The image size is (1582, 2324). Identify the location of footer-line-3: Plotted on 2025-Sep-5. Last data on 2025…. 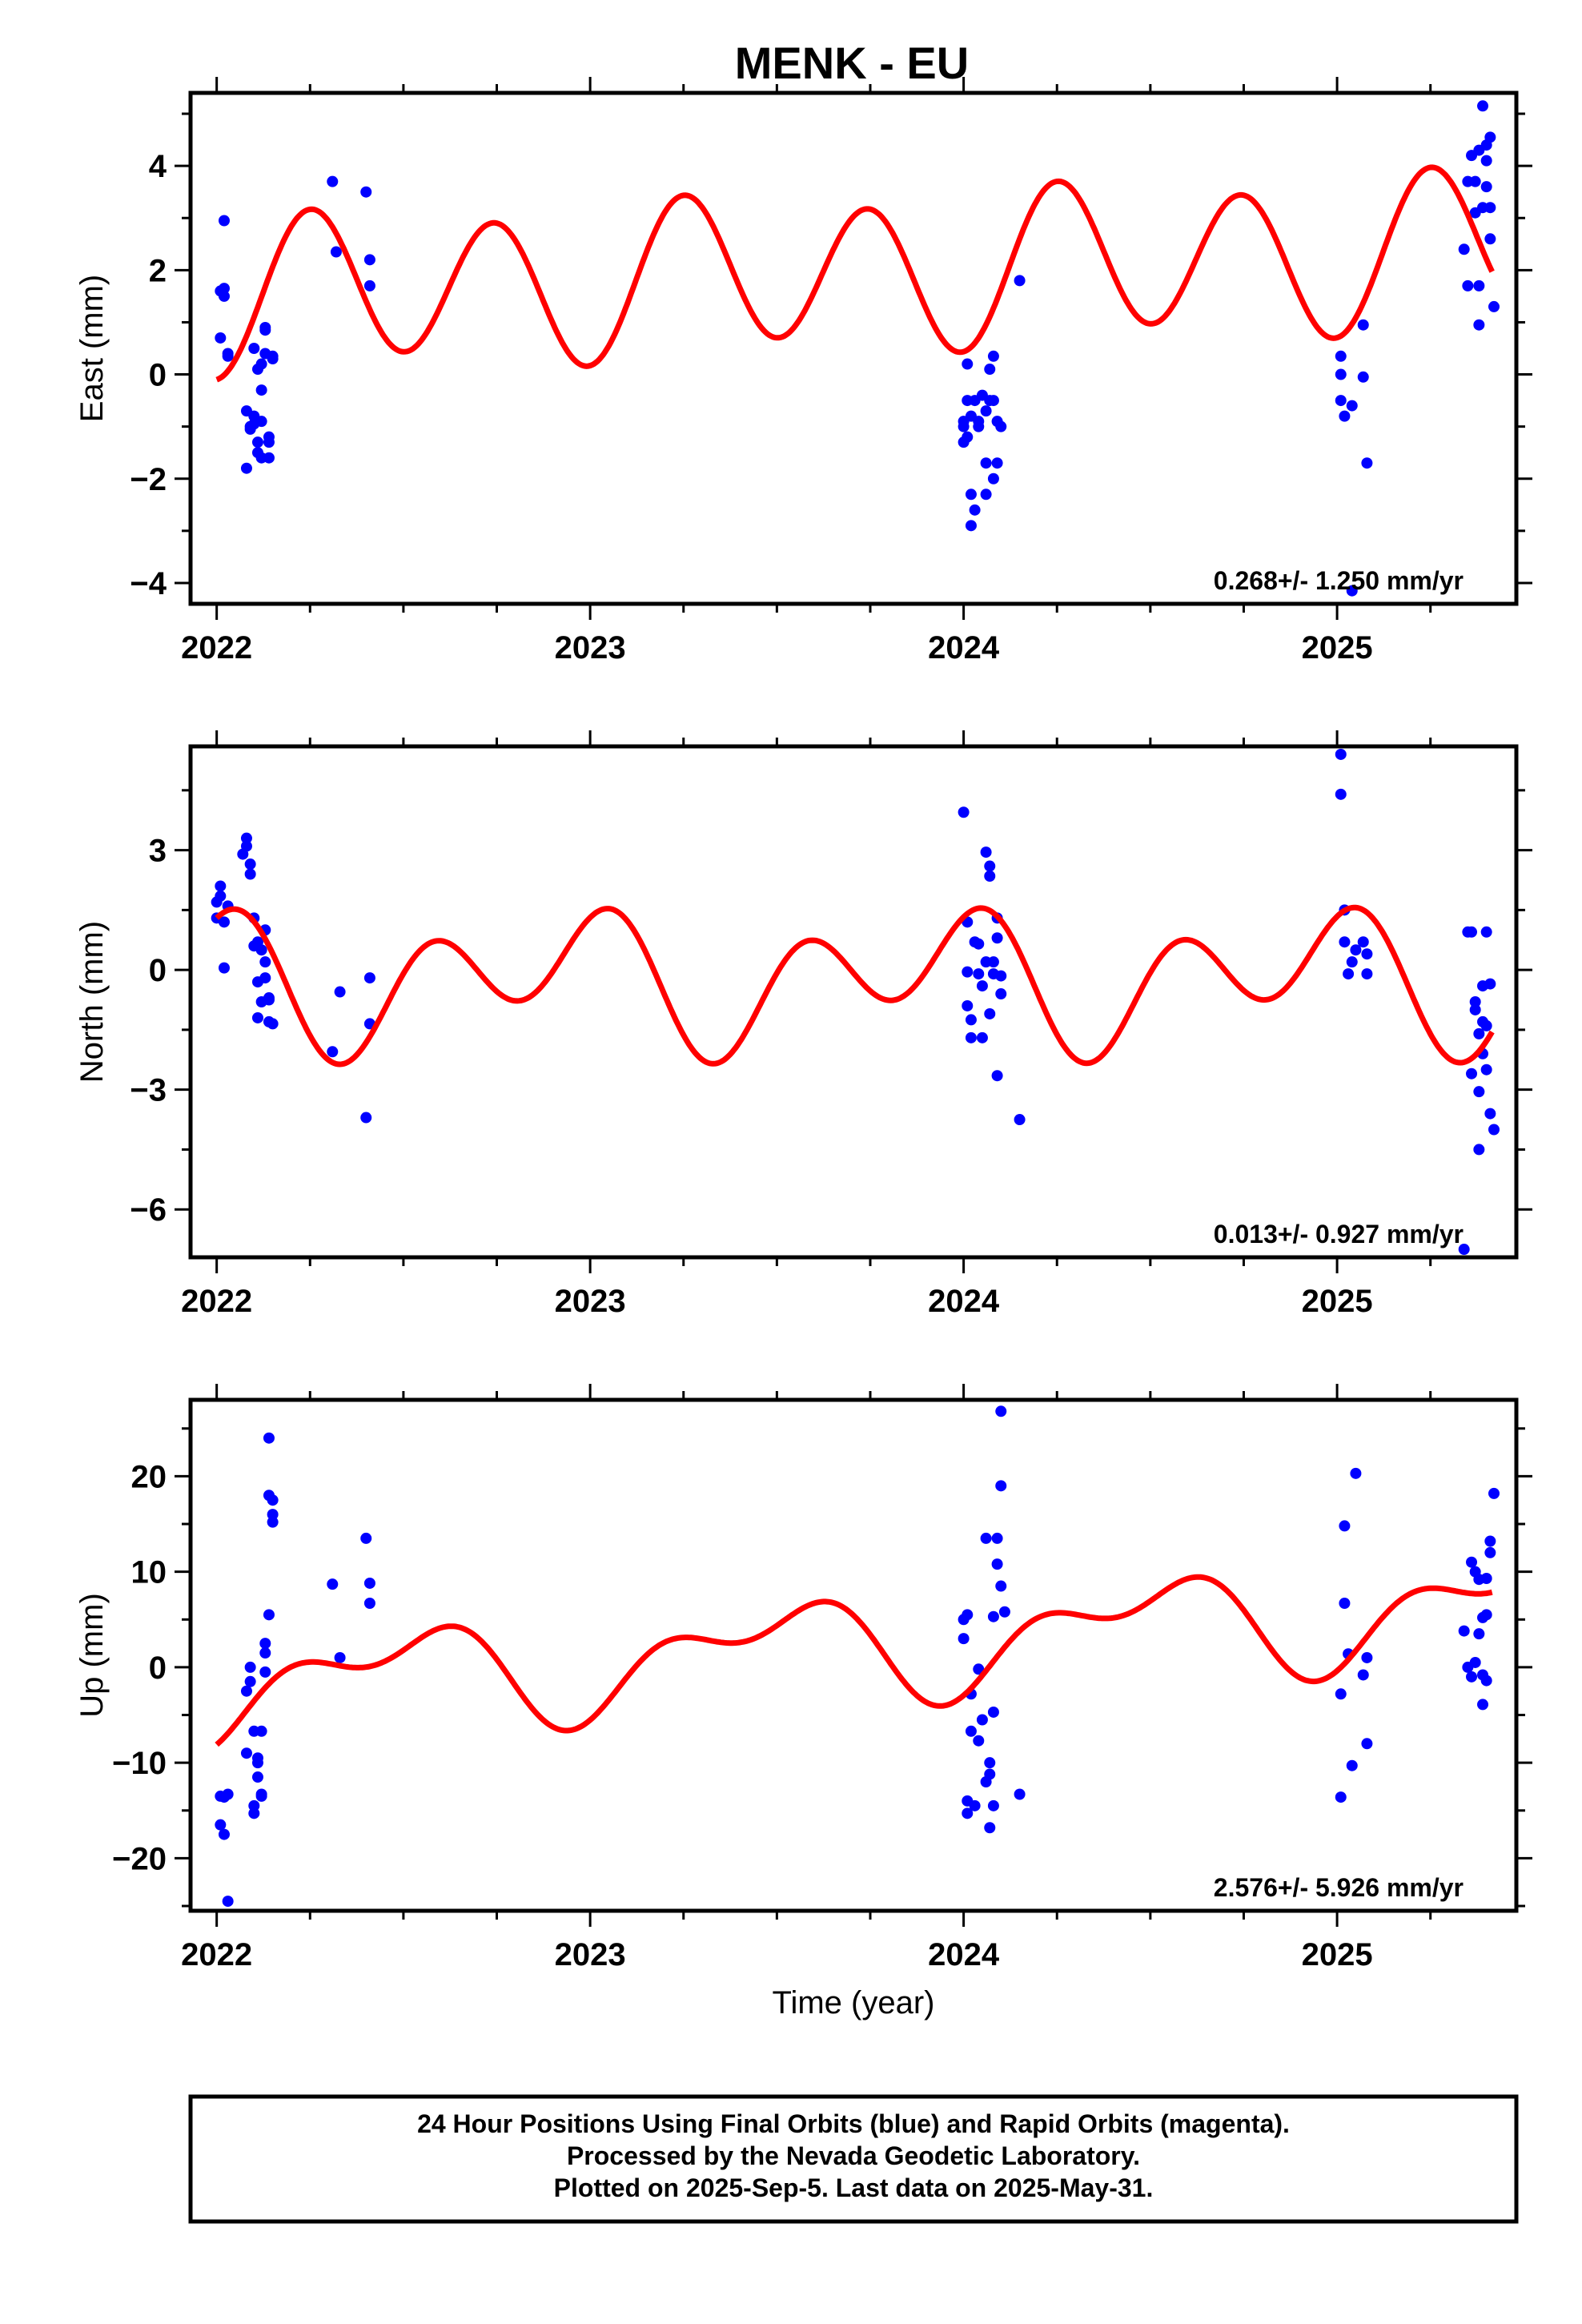
(854, 2187).